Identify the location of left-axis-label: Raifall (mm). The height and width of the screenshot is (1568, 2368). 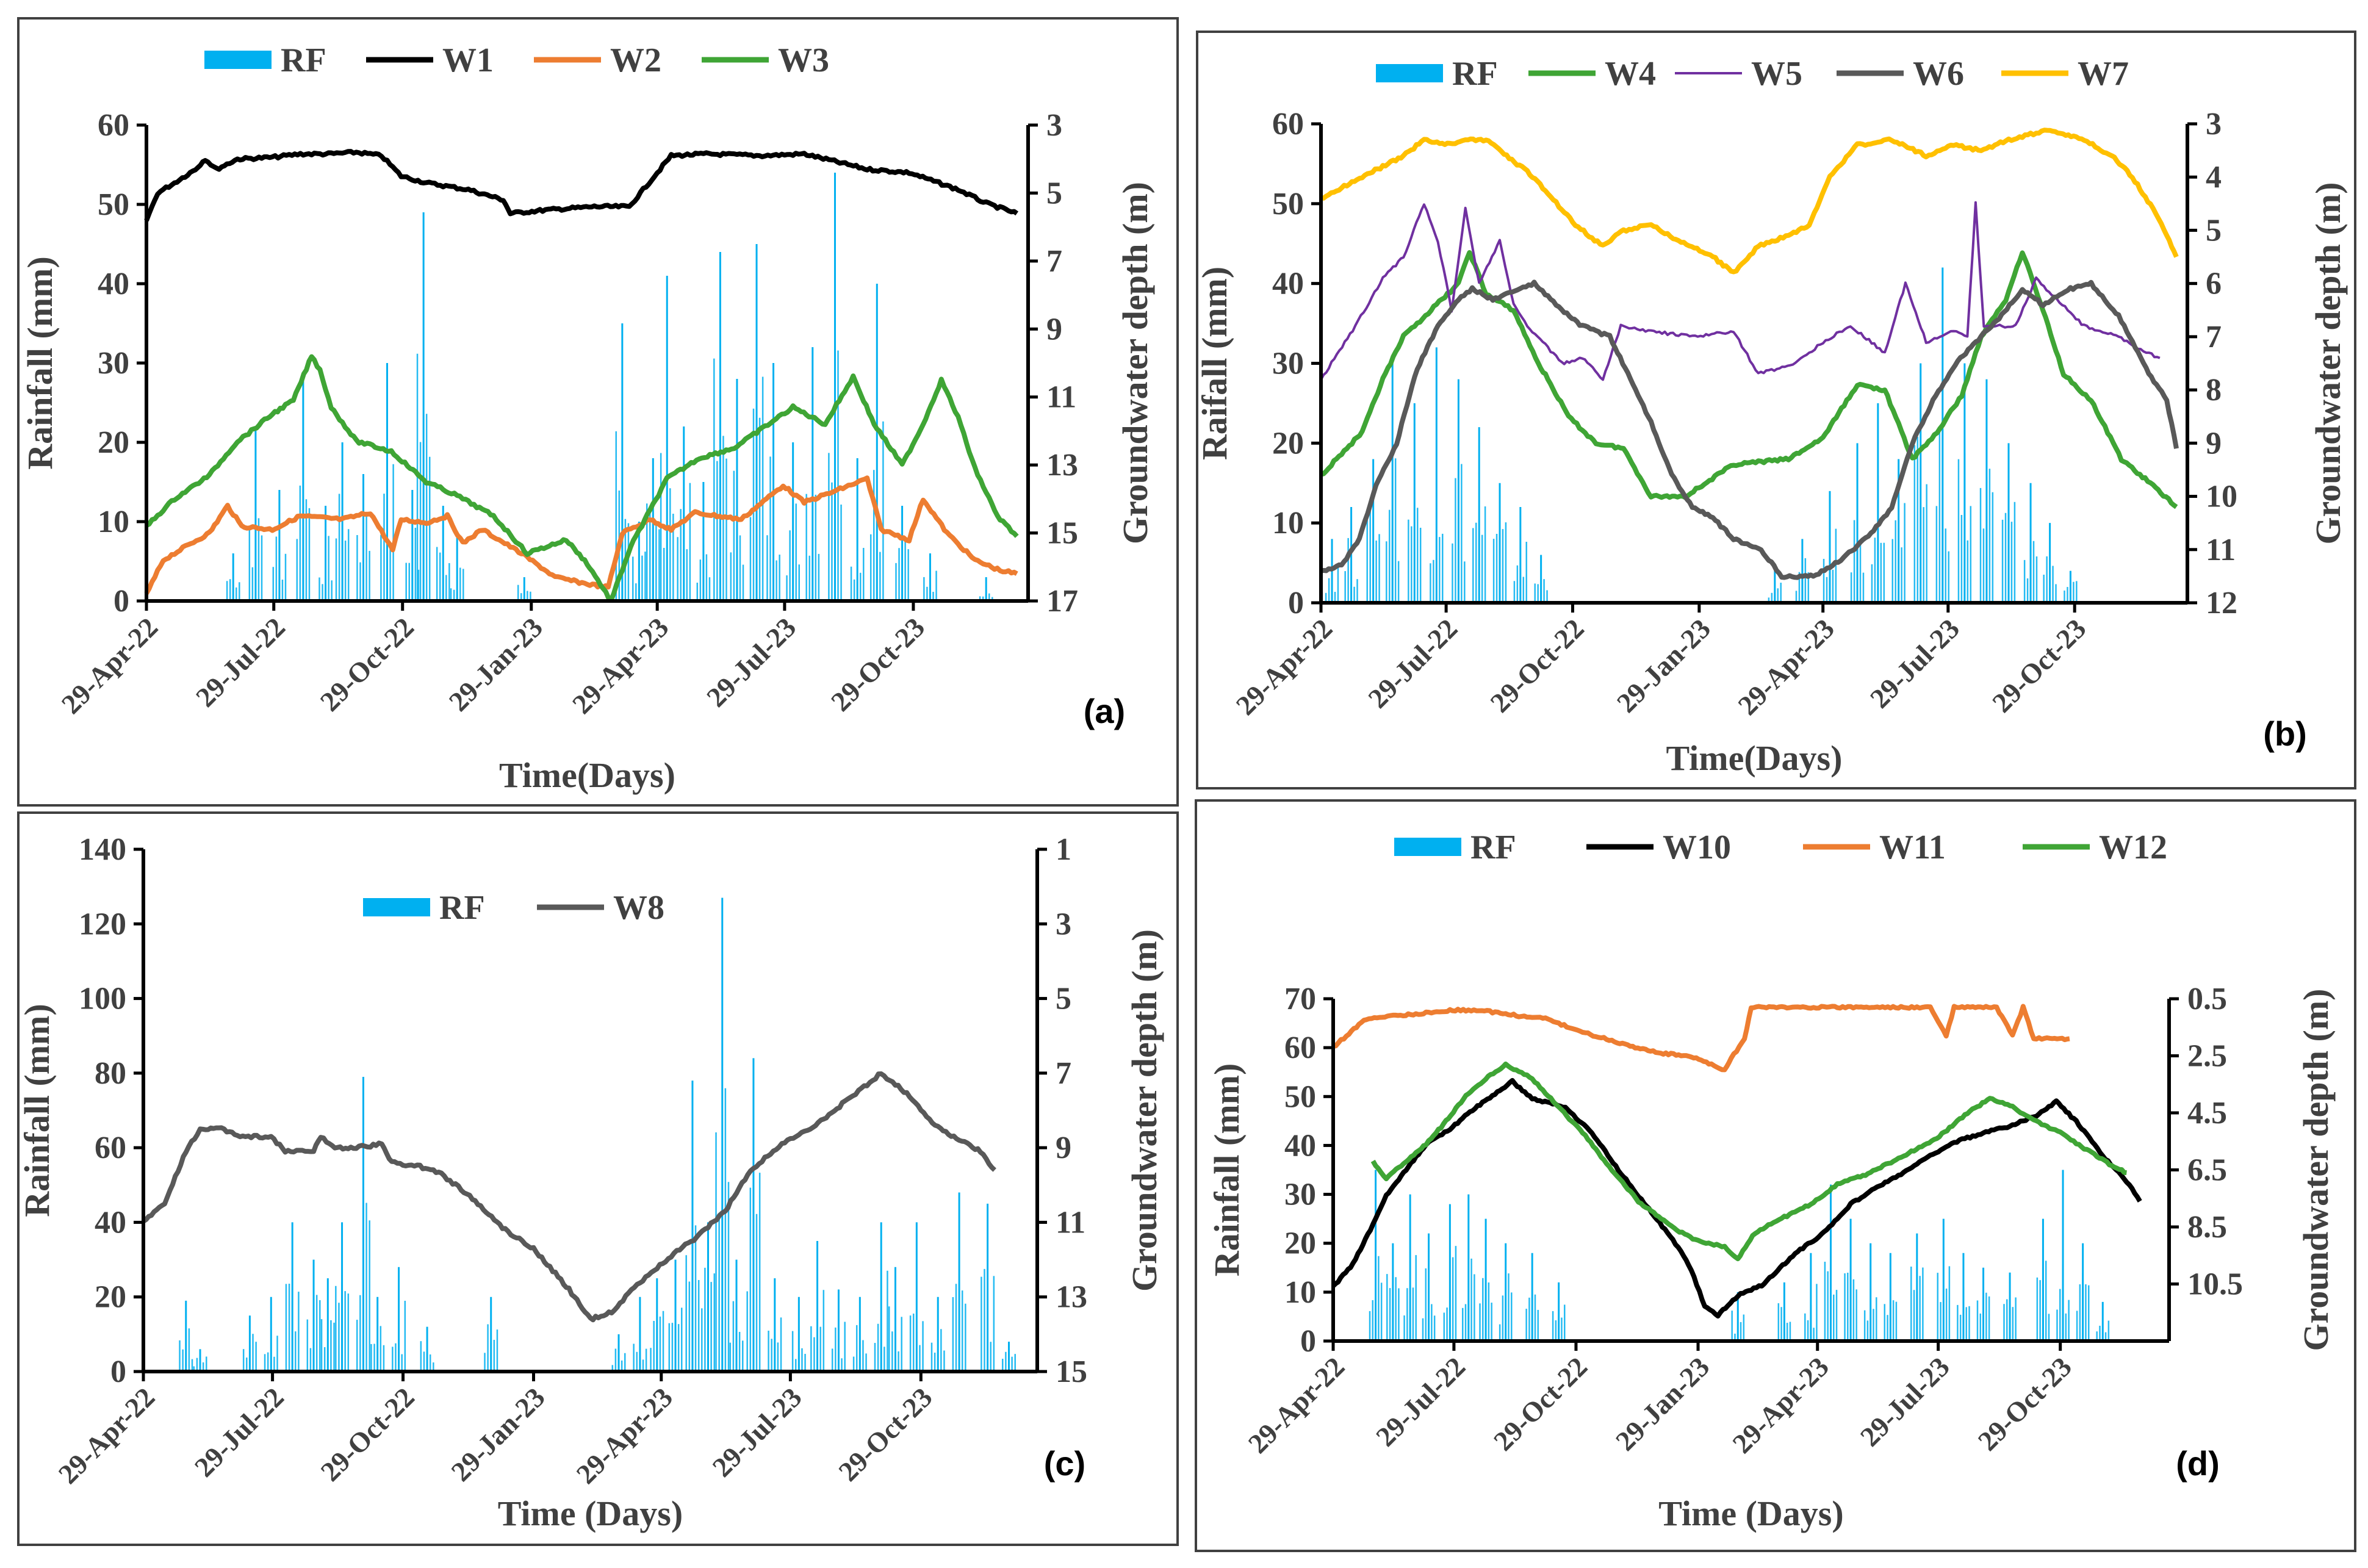
(1214, 363).